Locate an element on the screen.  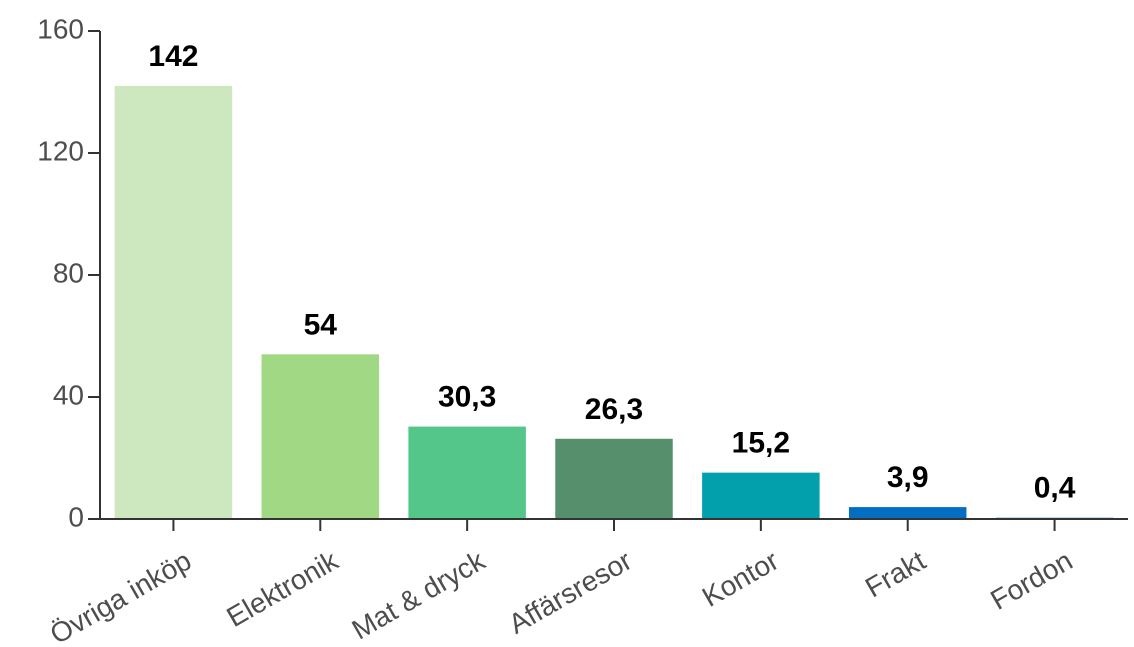
data-label: 142 is located at coordinates (173, 56).